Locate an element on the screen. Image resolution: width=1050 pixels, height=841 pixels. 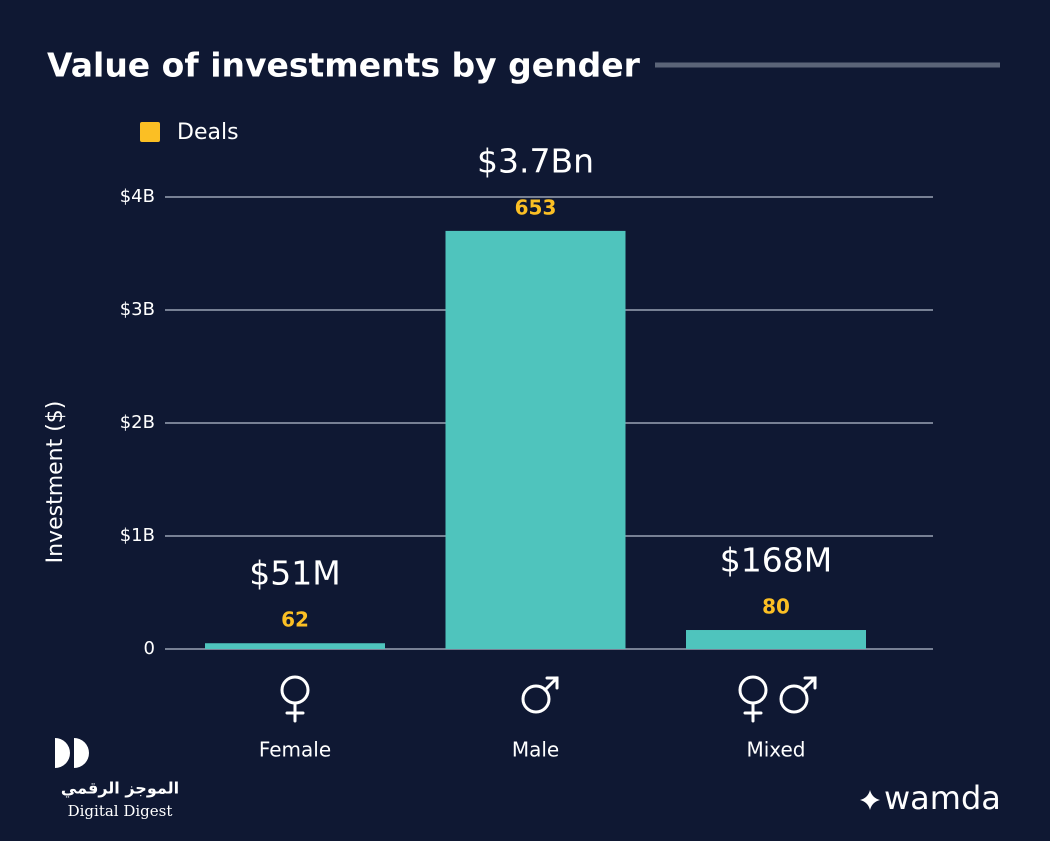
y-tick-label: $3B is located at coordinates (137, 309).